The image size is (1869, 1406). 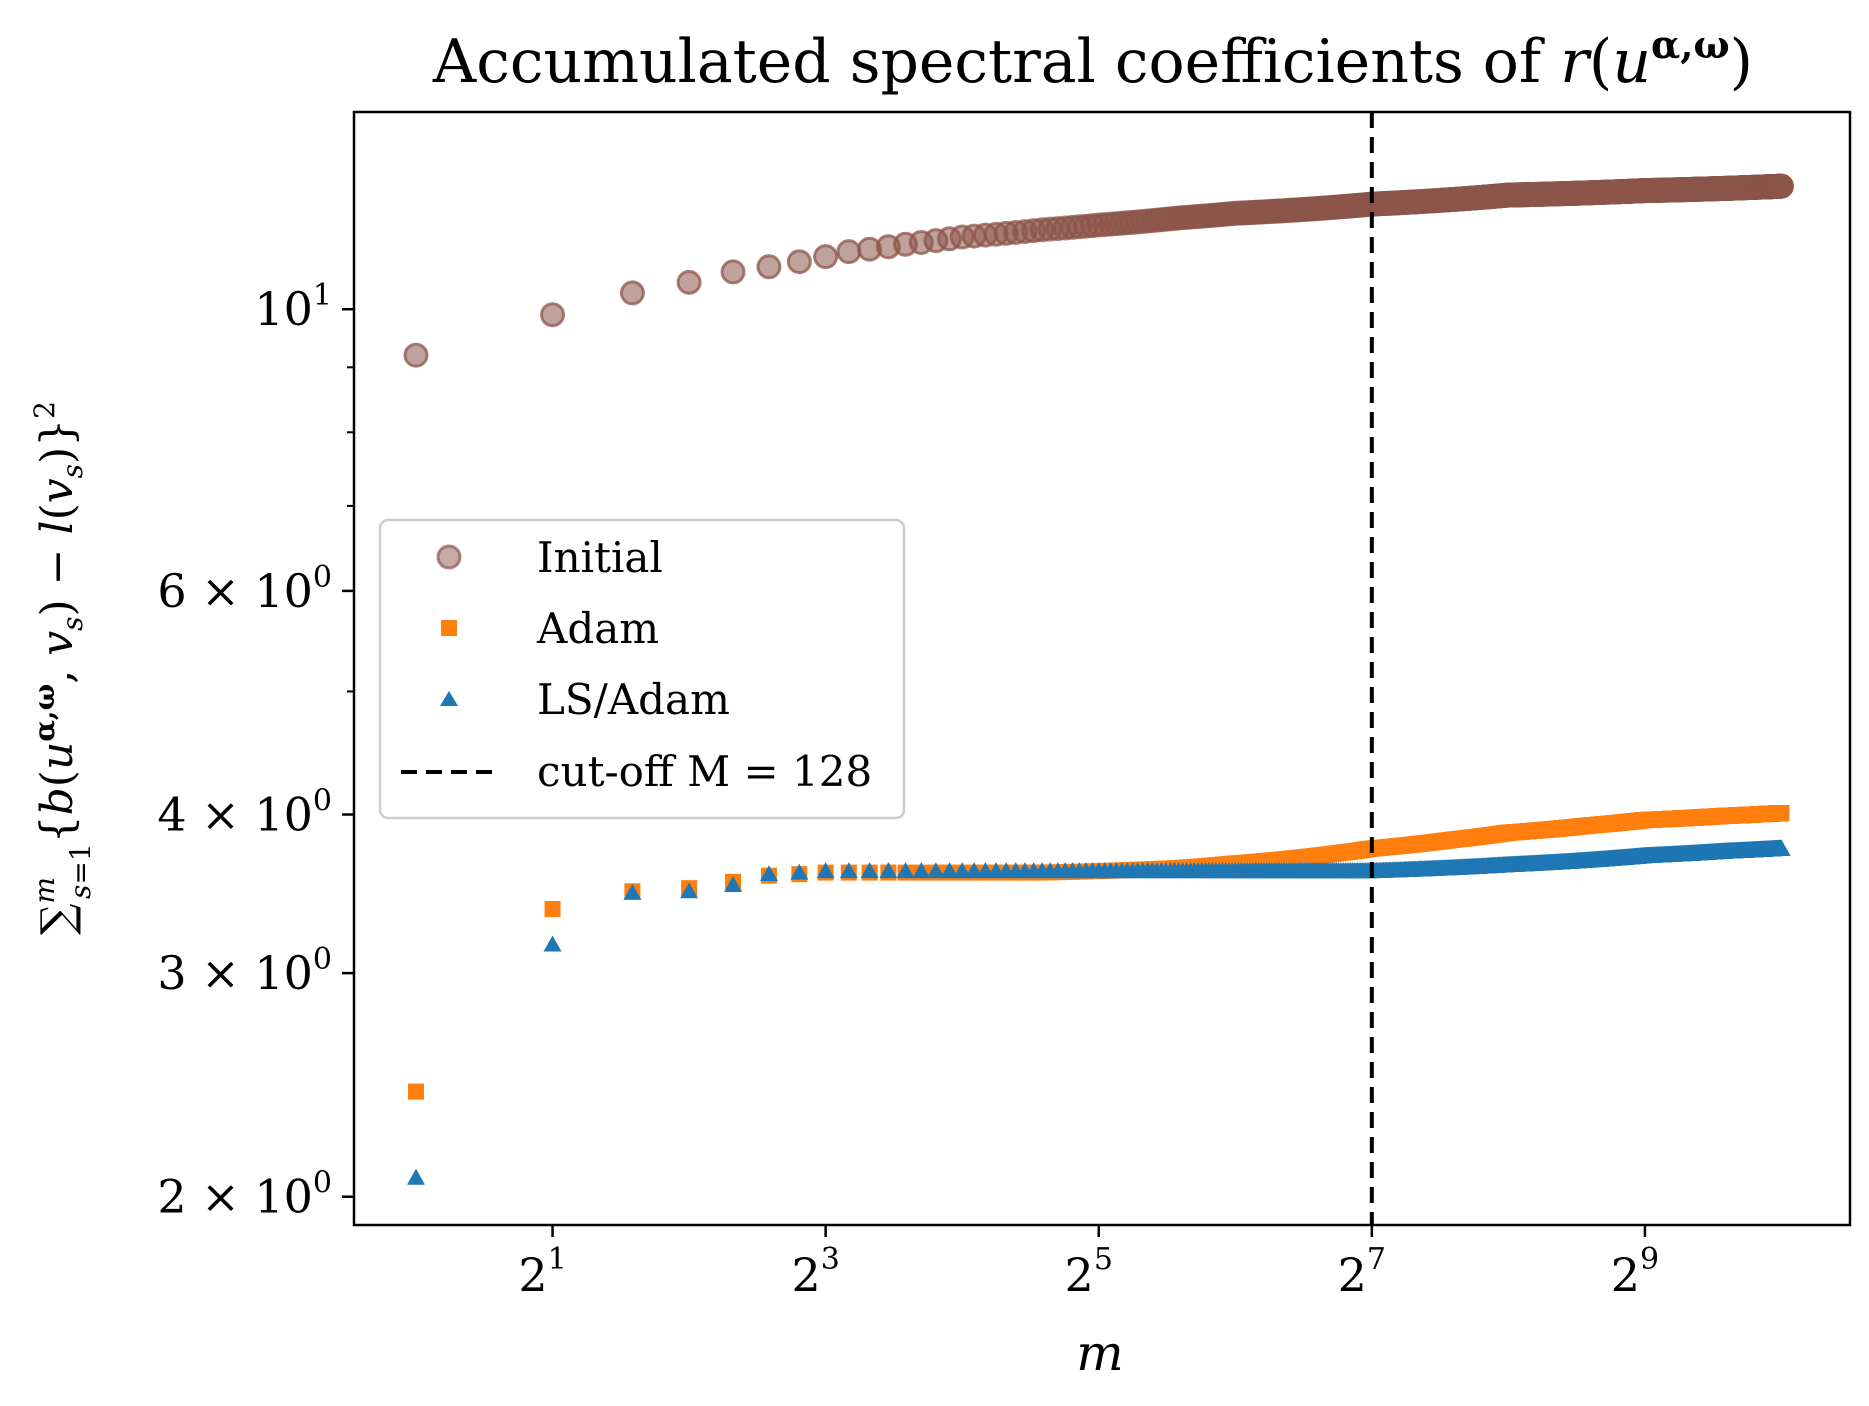 I want to click on x-tick-label: 29, so click(x=1635, y=1272).